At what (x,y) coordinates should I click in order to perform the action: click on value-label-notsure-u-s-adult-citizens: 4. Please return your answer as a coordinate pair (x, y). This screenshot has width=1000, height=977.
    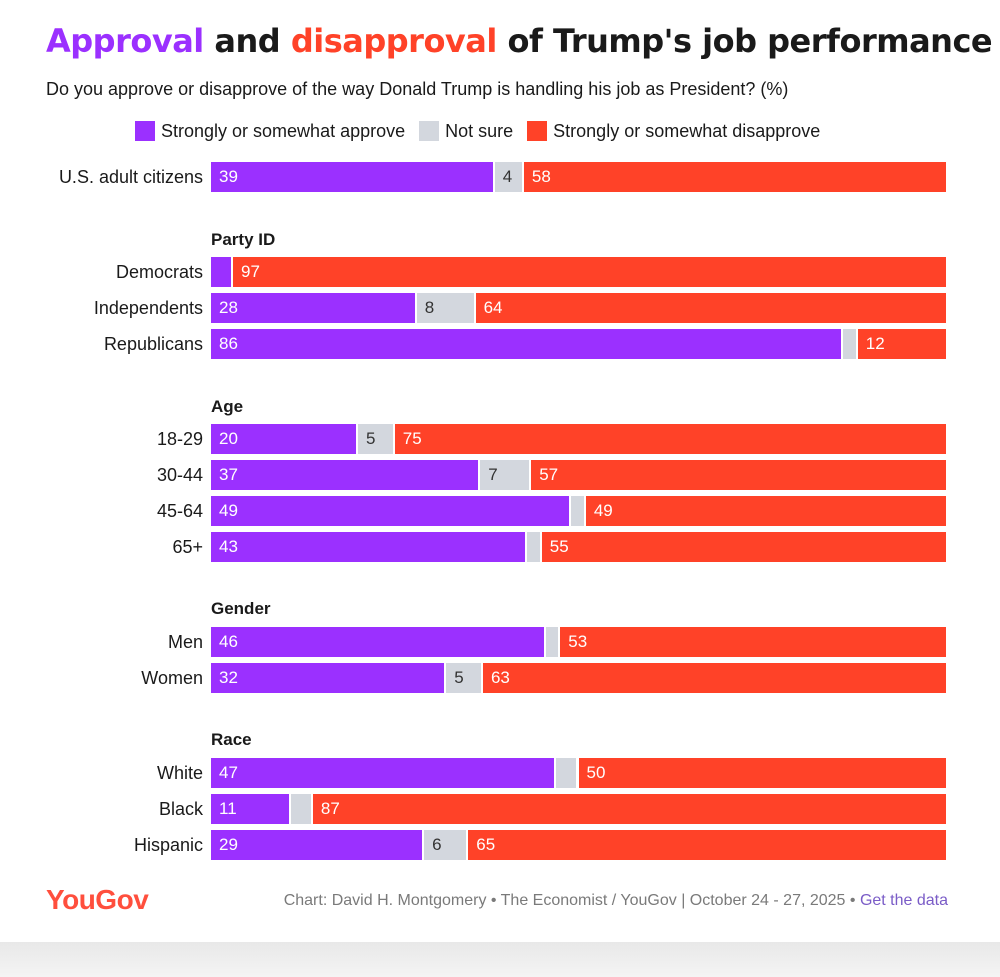
    Looking at the image, I should click on (507, 176).